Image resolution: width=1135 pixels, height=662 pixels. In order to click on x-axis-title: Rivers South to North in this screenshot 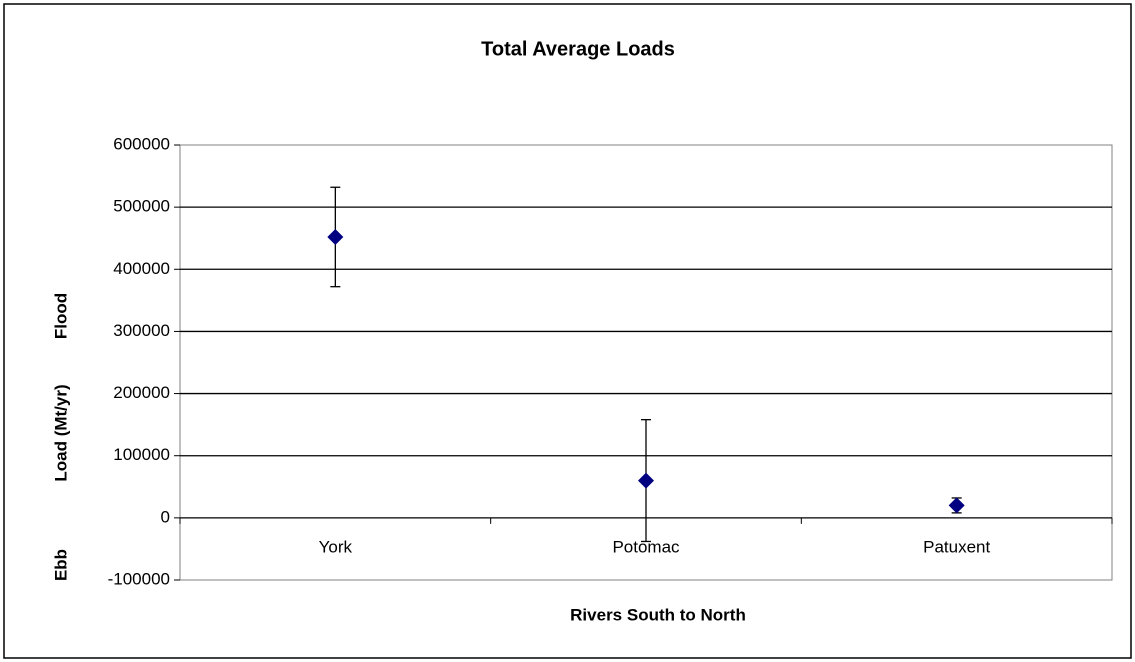, I will do `click(658, 614)`.